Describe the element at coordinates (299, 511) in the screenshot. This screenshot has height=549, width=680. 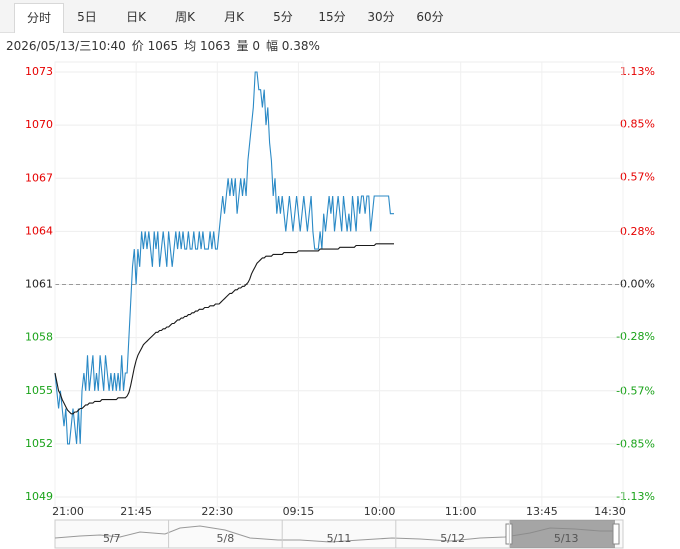
I see `x-tick-label: 09:15` at that location.